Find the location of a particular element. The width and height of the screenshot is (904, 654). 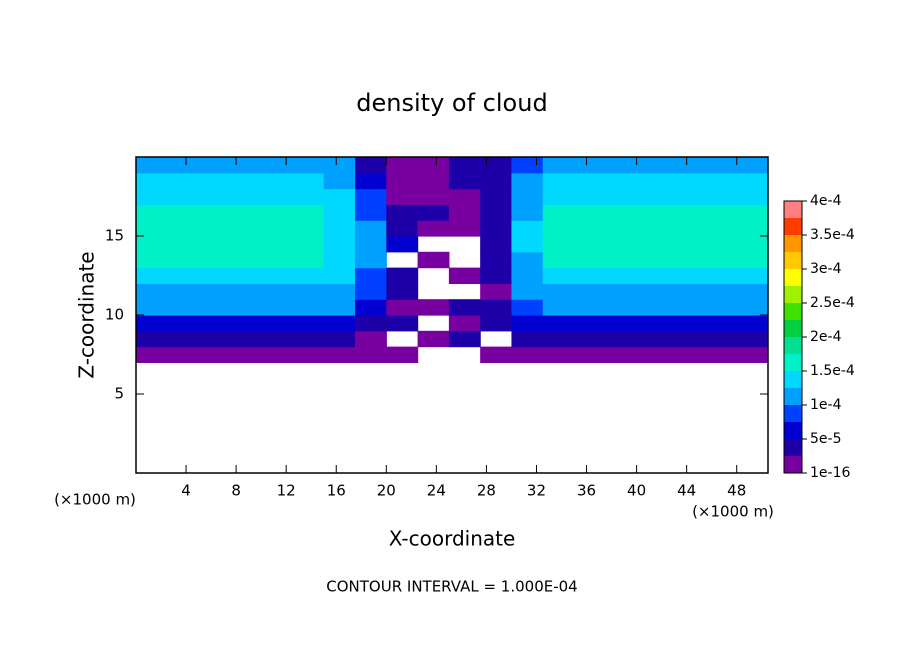

y-tick-label: 5 is located at coordinates (119, 394).